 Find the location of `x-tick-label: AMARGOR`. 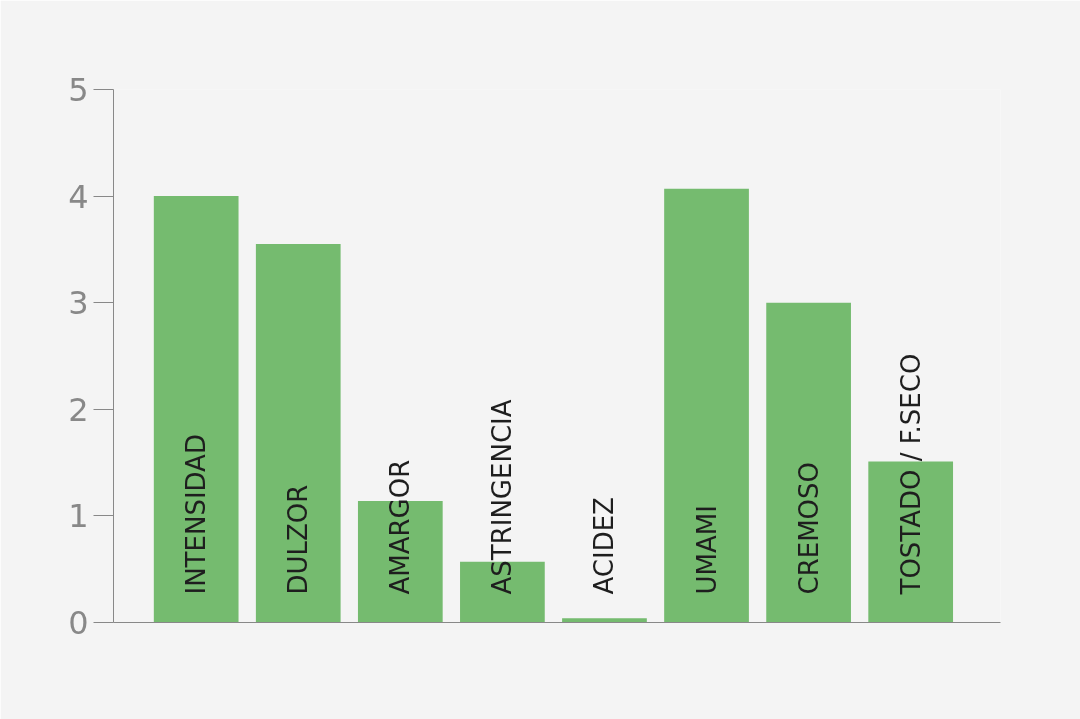

x-tick-label: AMARGOR is located at coordinates (400, 527).